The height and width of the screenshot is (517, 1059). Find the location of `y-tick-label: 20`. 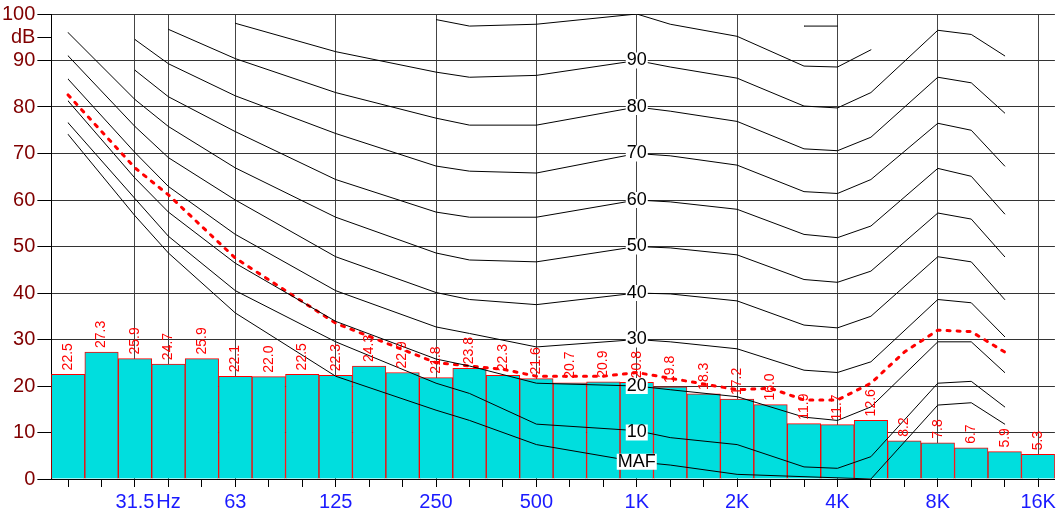

y-tick-label: 20 is located at coordinates (24, 384).